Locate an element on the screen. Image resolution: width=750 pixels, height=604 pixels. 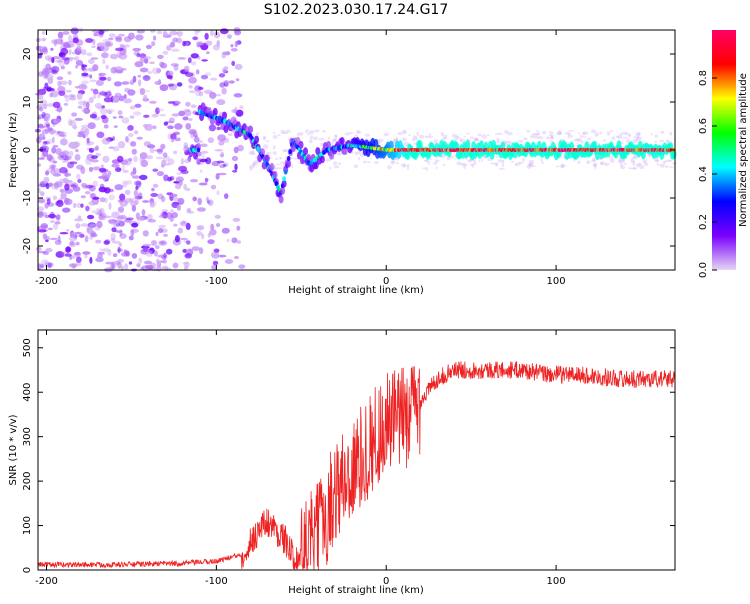
snr-y-label: SNR (10 * v/v) is located at coordinates (13, 449).